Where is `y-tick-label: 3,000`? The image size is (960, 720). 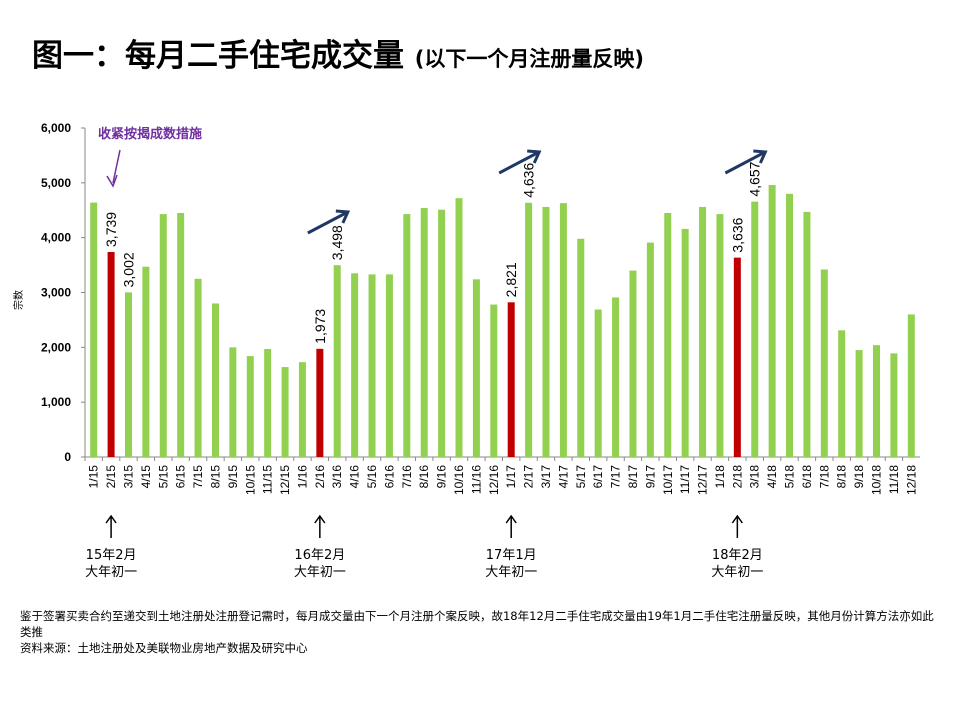 y-tick-label: 3,000 is located at coordinates (56, 293).